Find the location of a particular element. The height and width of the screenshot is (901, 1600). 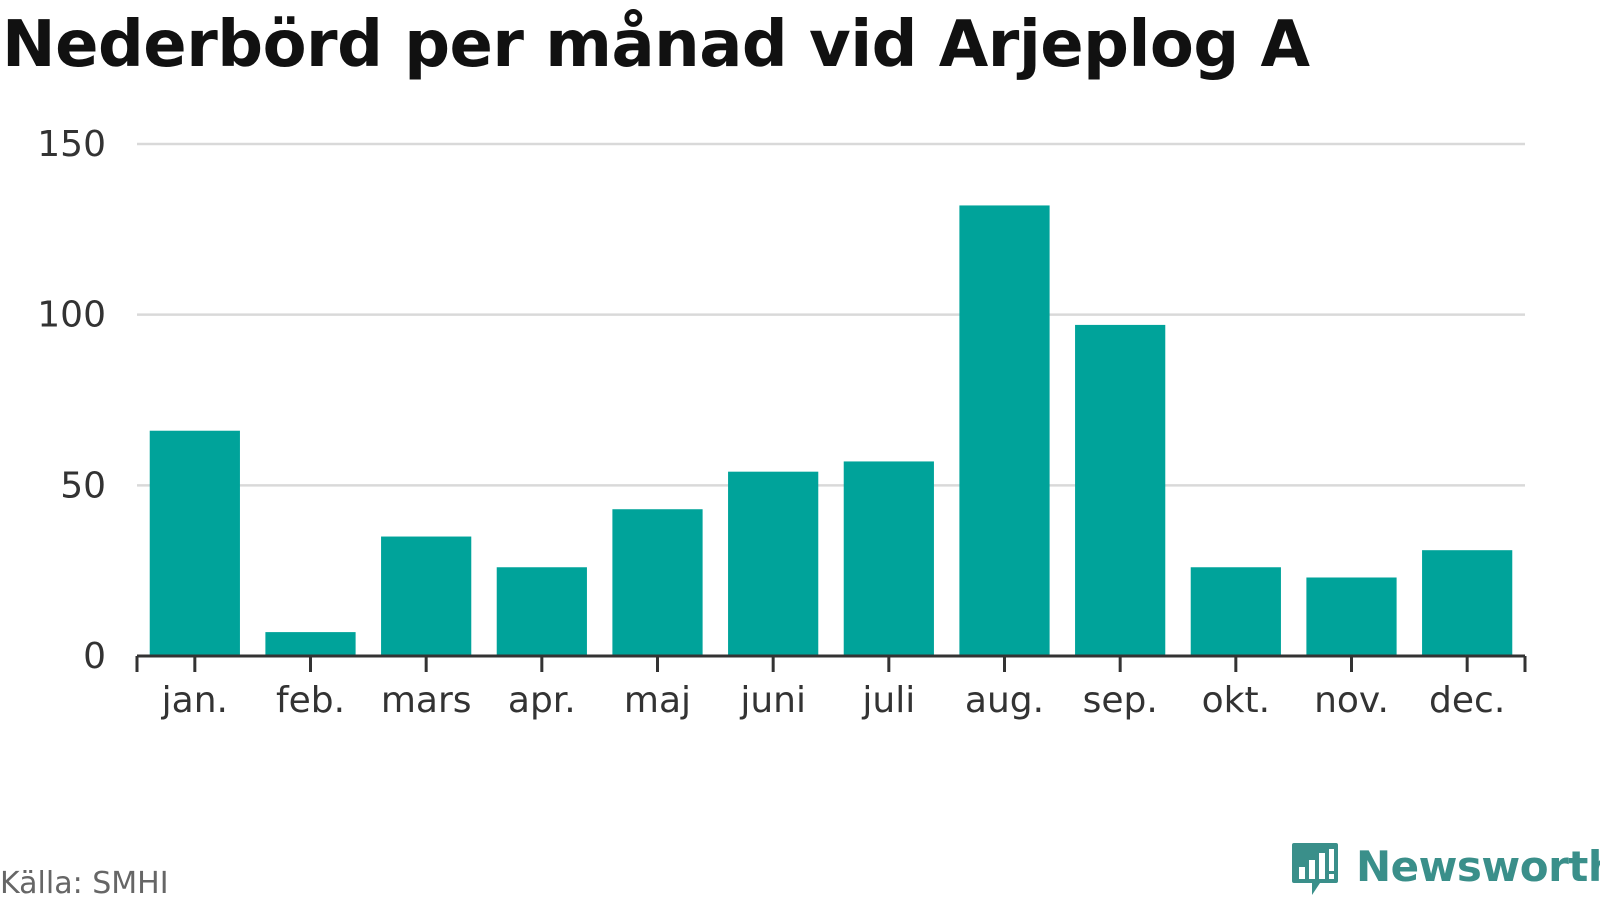

x-tick-label: sep. is located at coordinates (1120, 700).